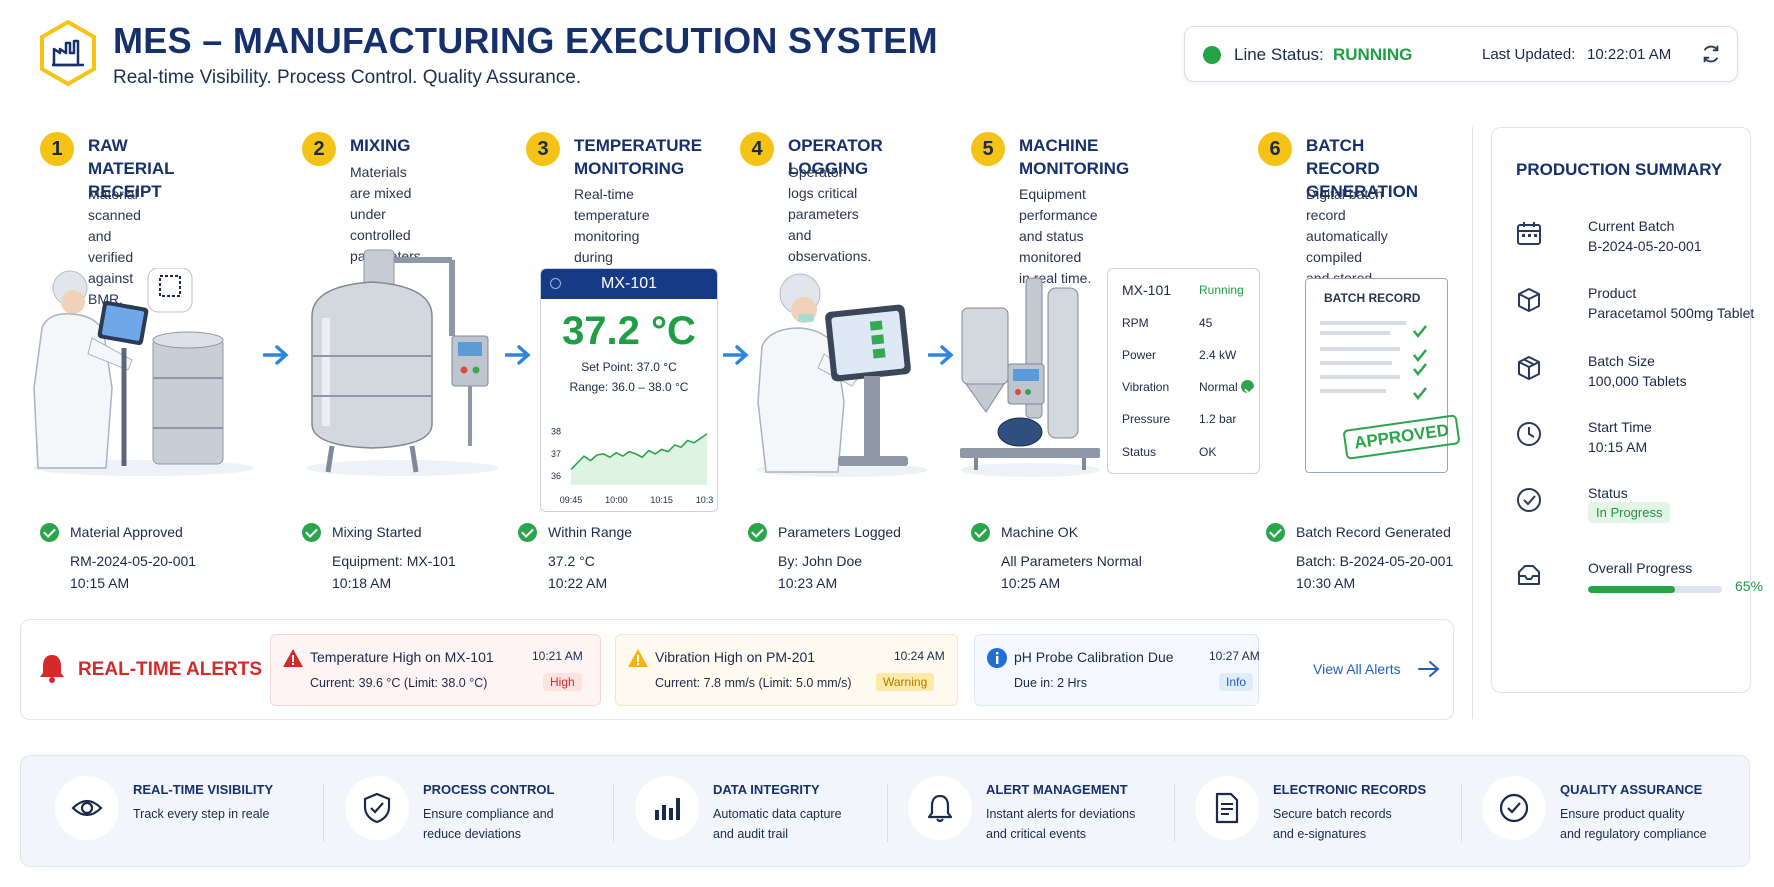 The height and width of the screenshot is (887, 1774). I want to click on summary-label: Product, so click(1612, 293).